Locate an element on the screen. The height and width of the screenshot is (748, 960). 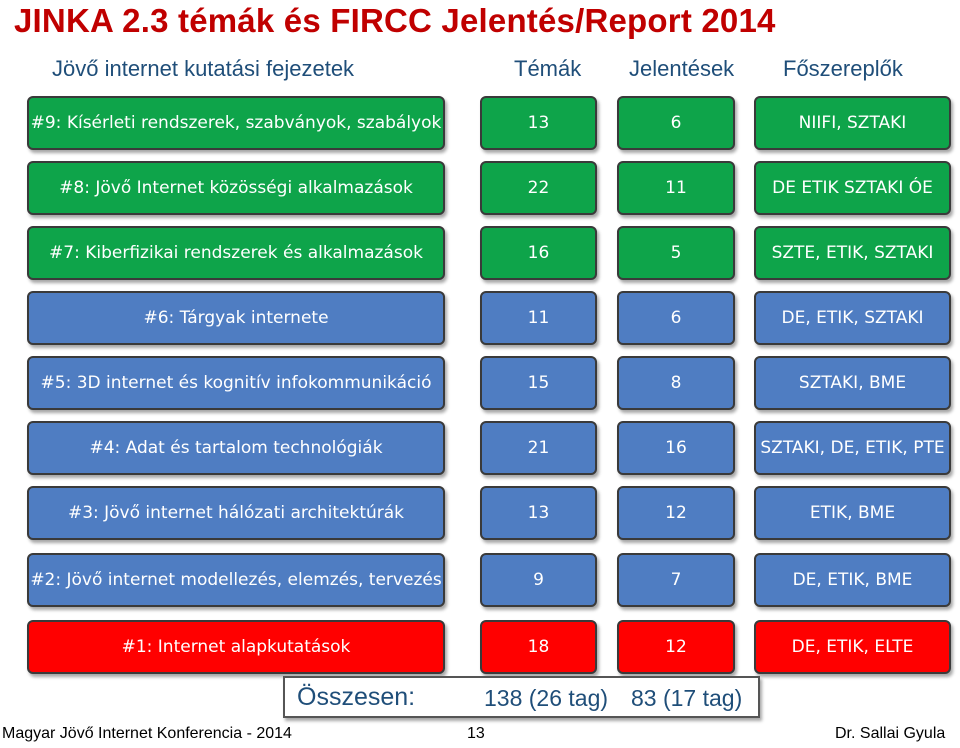
header-actors: Főszereplők is located at coordinates (843, 68).